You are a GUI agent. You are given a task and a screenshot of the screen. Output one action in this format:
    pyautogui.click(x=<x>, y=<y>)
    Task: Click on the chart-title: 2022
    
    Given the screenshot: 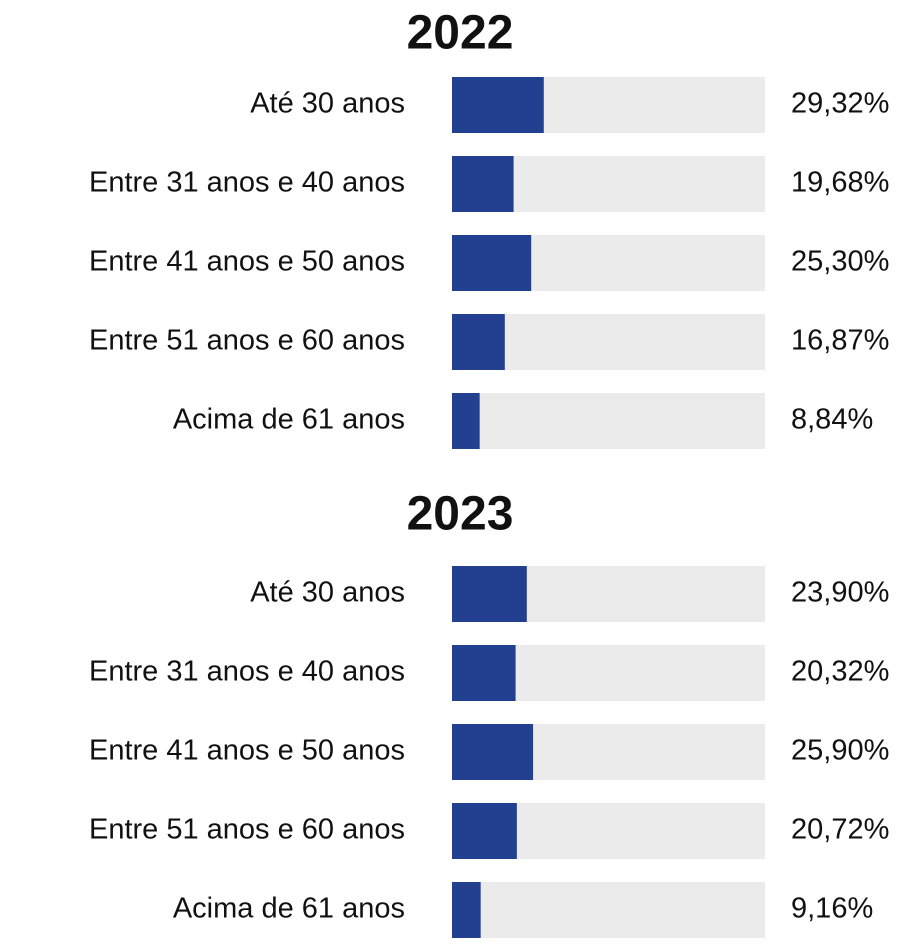 What is the action you would take?
    pyautogui.click(x=460, y=33)
    